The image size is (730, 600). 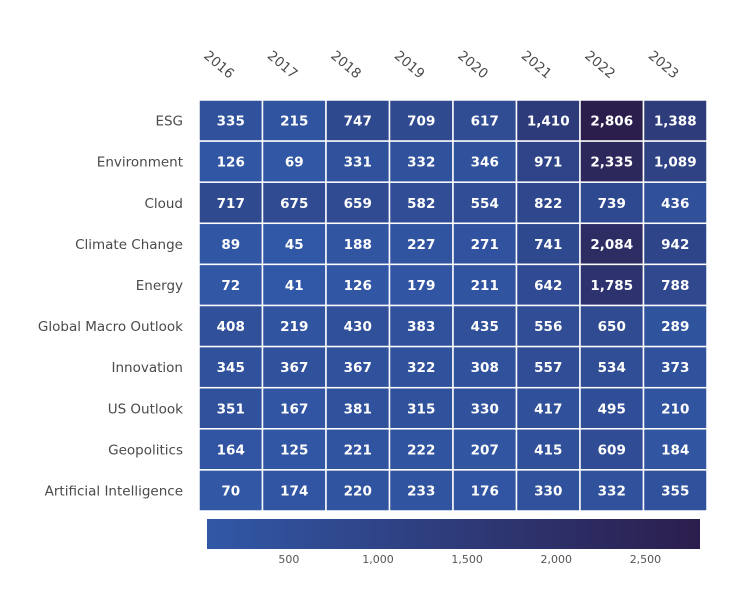 What do you see at coordinates (110, 327) in the screenshot?
I see `row-label: Global Macro Outlook` at bounding box center [110, 327].